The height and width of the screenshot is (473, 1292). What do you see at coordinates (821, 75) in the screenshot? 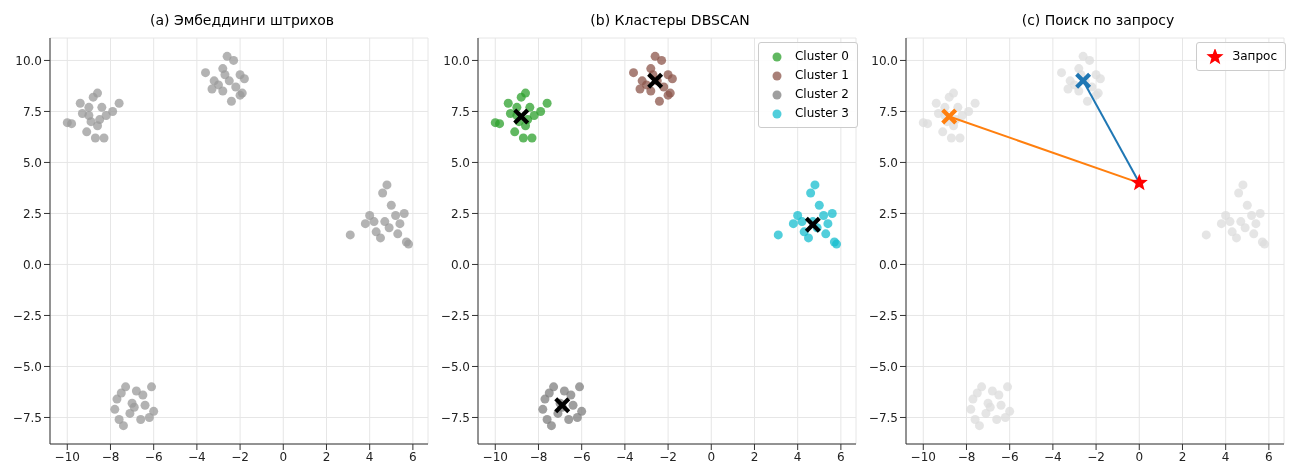
I see `legend-label: Cluster 1` at bounding box center [821, 75].